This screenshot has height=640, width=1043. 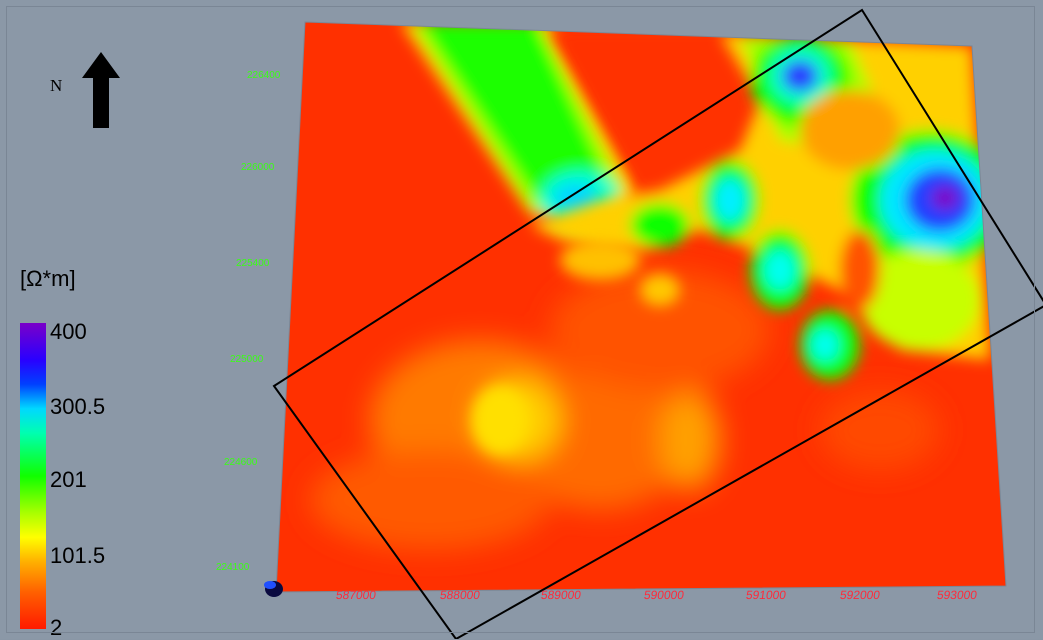 What do you see at coordinates (247, 359) in the screenshot?
I see `northing-label: 225000` at bounding box center [247, 359].